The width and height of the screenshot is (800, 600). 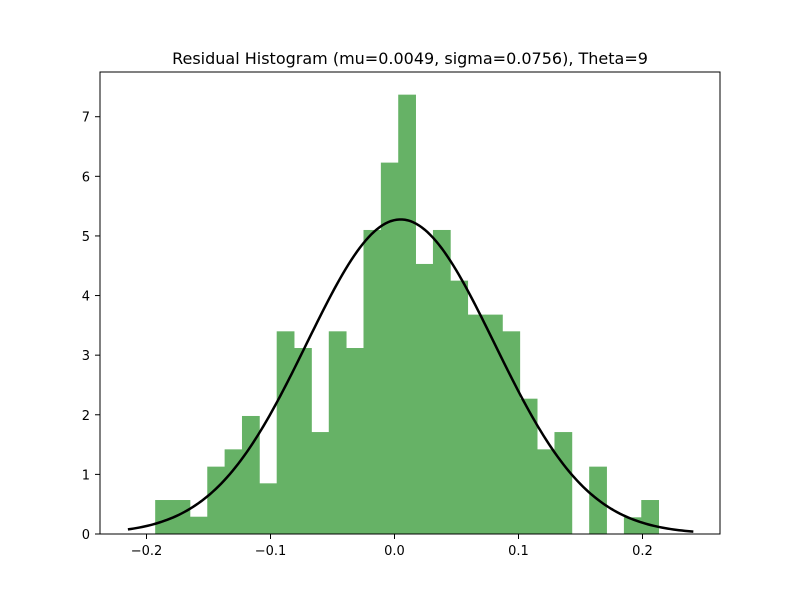 I want to click on x-tick-label: 0.1, so click(x=518, y=551).